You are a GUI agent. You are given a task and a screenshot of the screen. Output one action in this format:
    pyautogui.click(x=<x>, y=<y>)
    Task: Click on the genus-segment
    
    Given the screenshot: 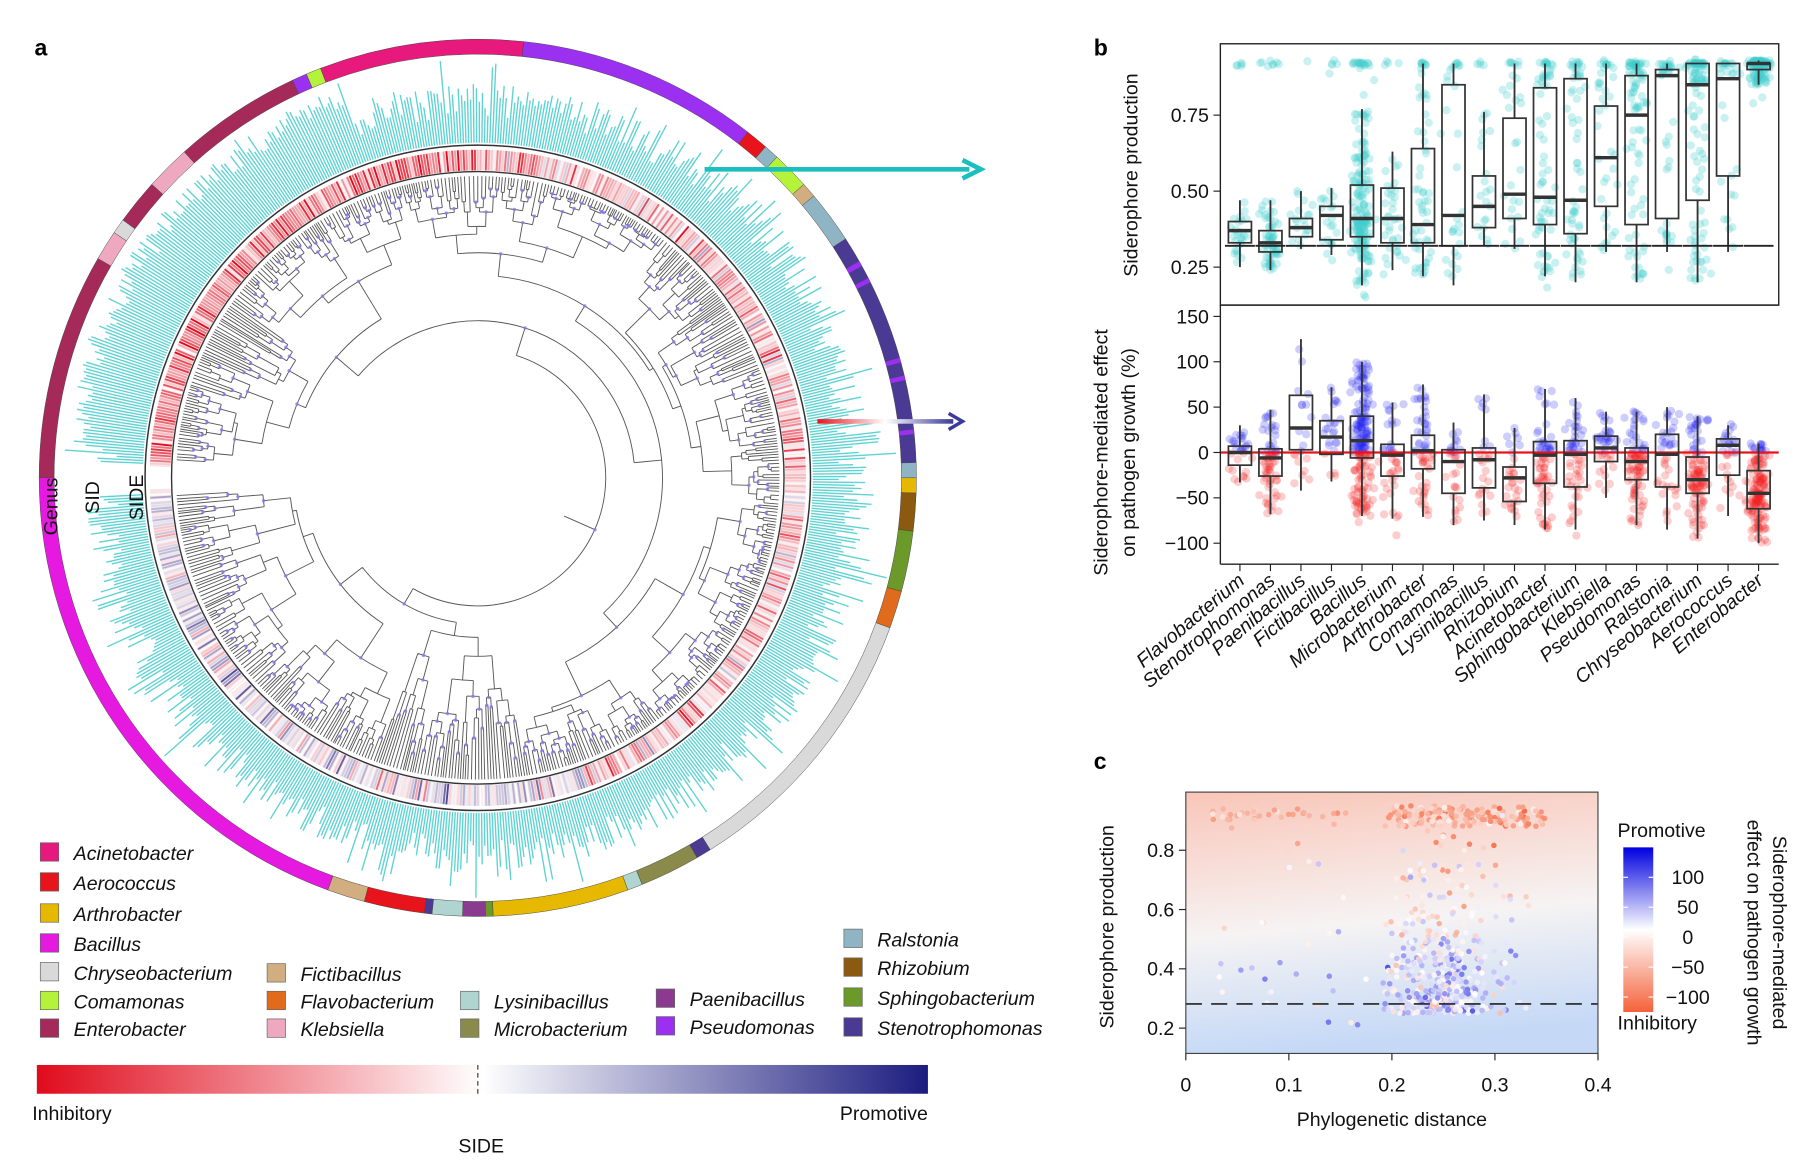 What is the action you would take?
    pyautogui.click(x=908, y=470)
    